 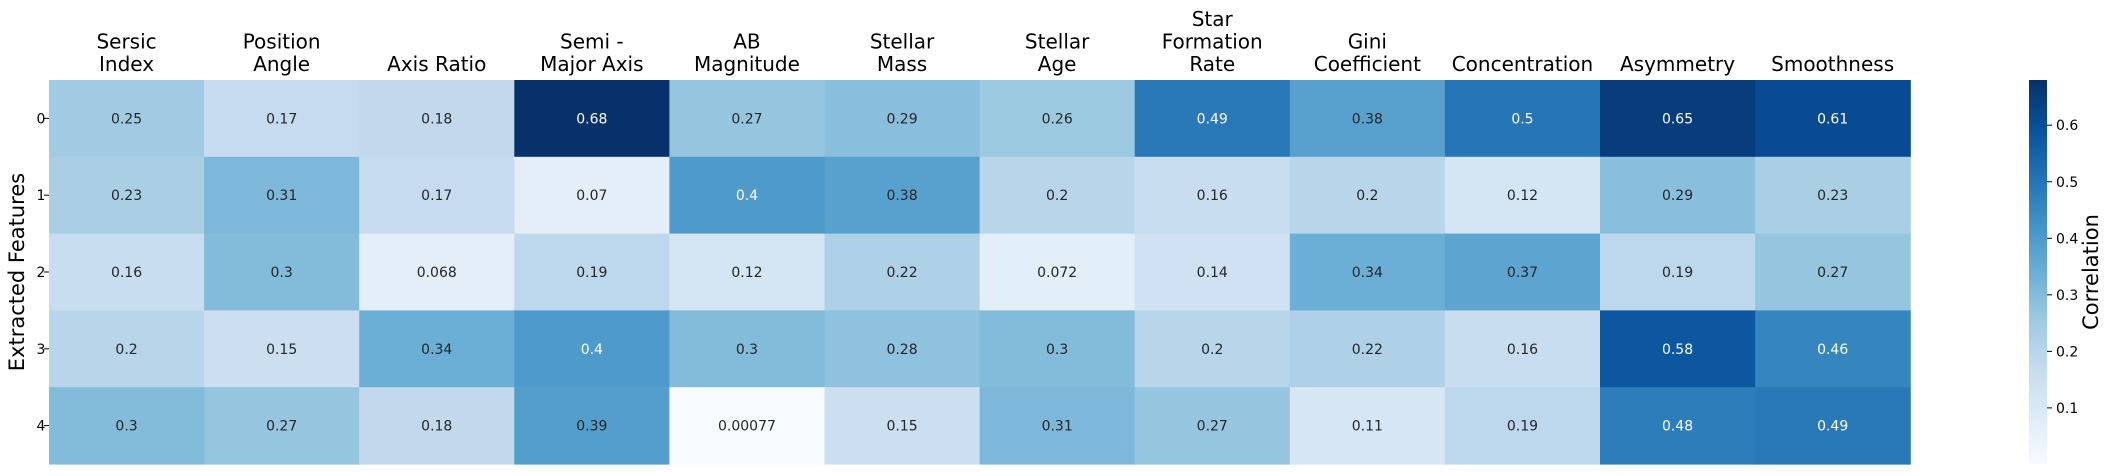 What do you see at coordinates (2091, 272) in the screenshot?
I see `colorbar-label: Correlation` at bounding box center [2091, 272].